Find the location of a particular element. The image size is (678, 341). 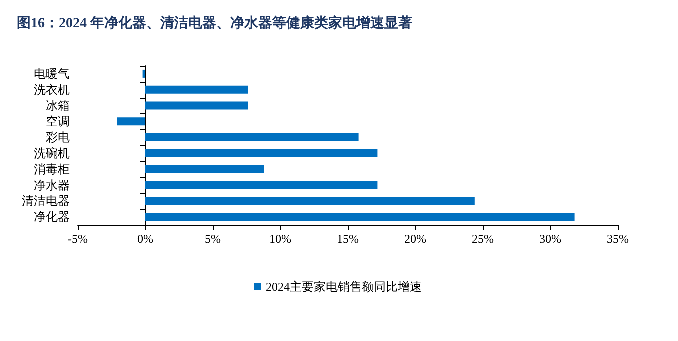

x-tick-label: 15% is located at coordinates (348, 239).